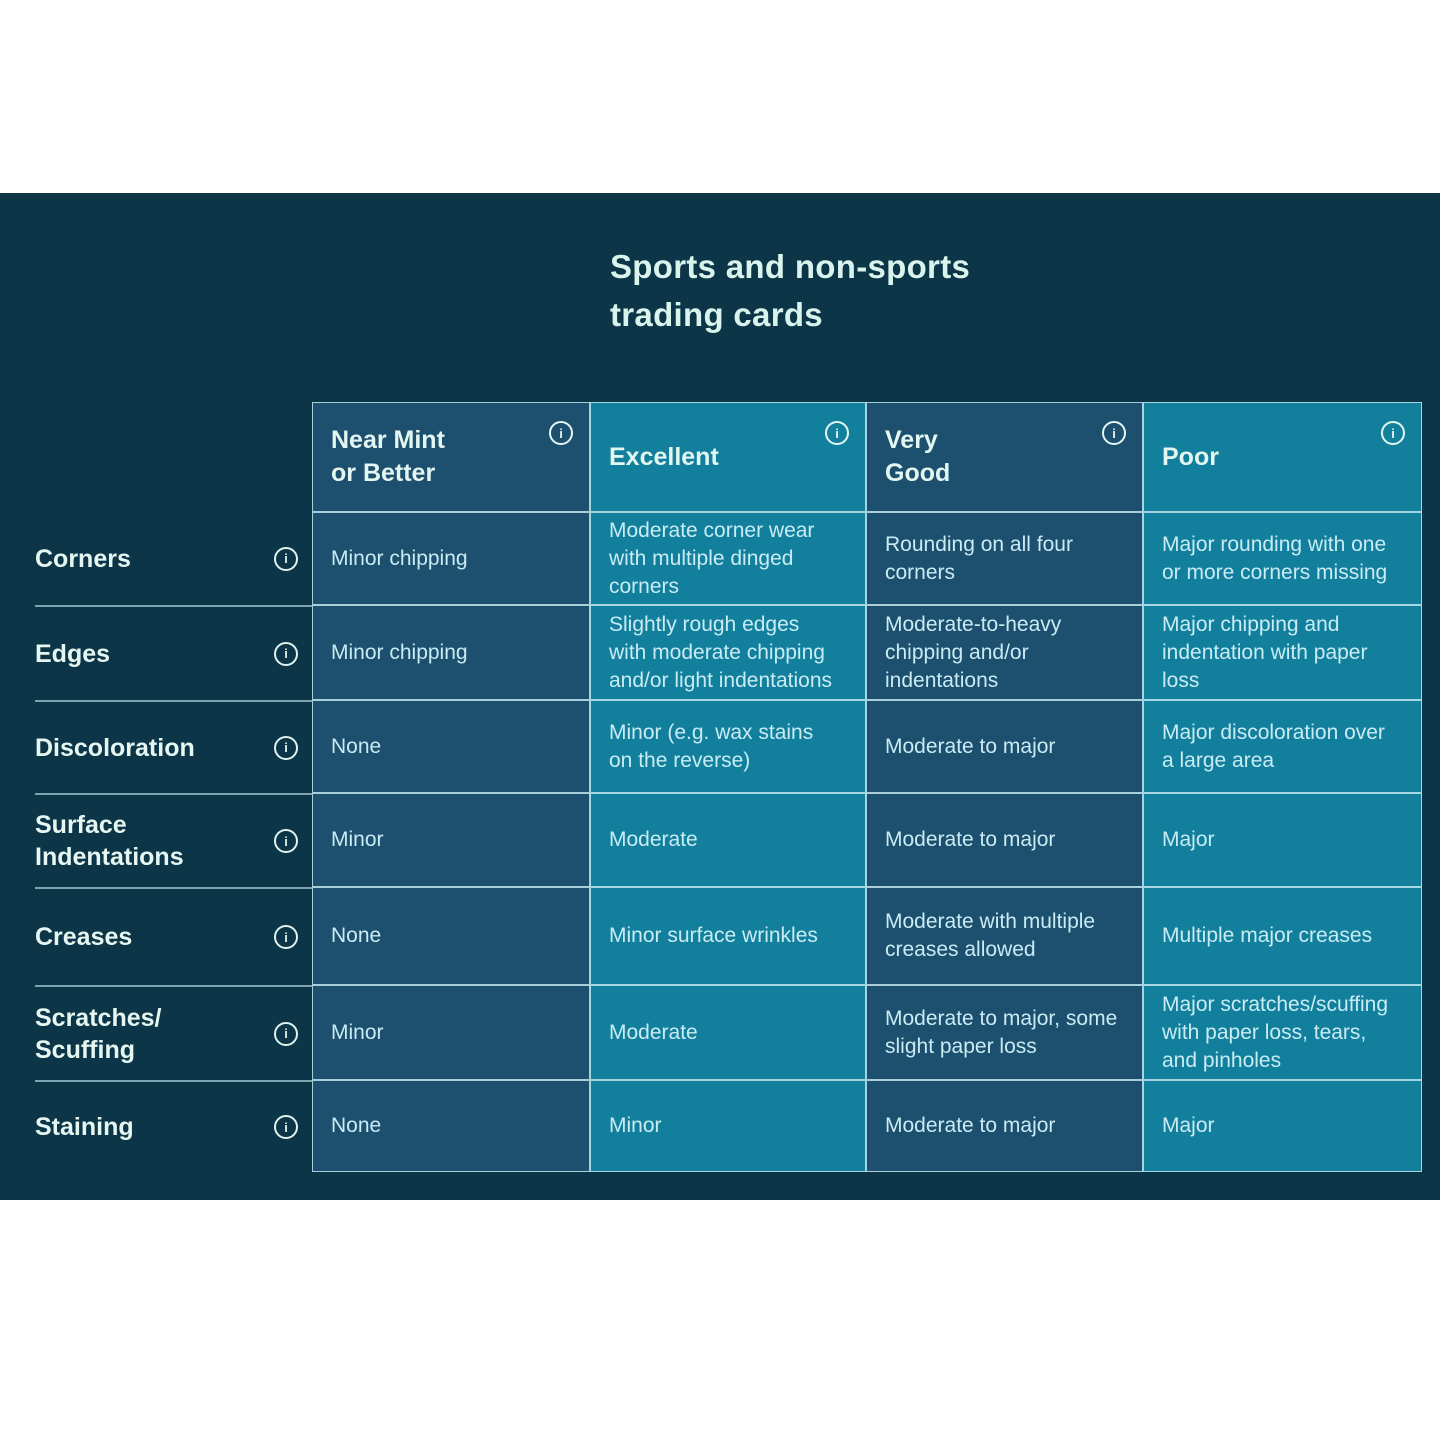 This screenshot has height=1445, width=1445. Describe the element at coordinates (173, 1032) in the screenshot. I see `row-header-scratches-scuffing: Scratches/ Scuffing i` at that location.